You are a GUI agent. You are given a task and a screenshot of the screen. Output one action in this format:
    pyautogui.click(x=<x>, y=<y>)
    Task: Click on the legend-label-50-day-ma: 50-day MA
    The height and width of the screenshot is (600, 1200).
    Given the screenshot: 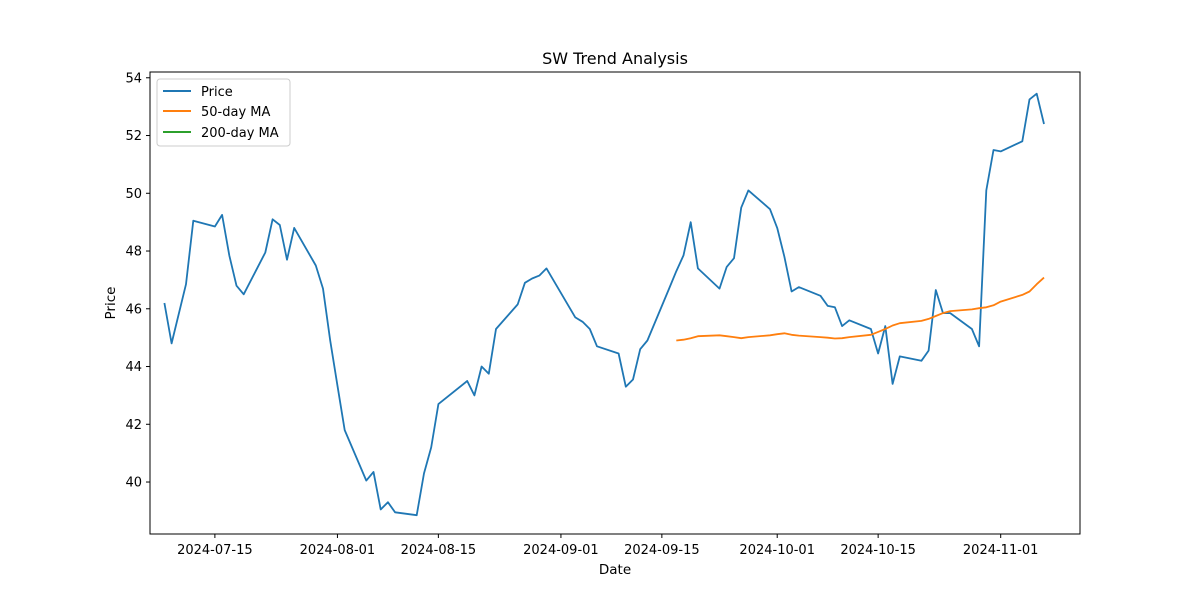 What is the action you would take?
    pyautogui.click(x=235, y=112)
    